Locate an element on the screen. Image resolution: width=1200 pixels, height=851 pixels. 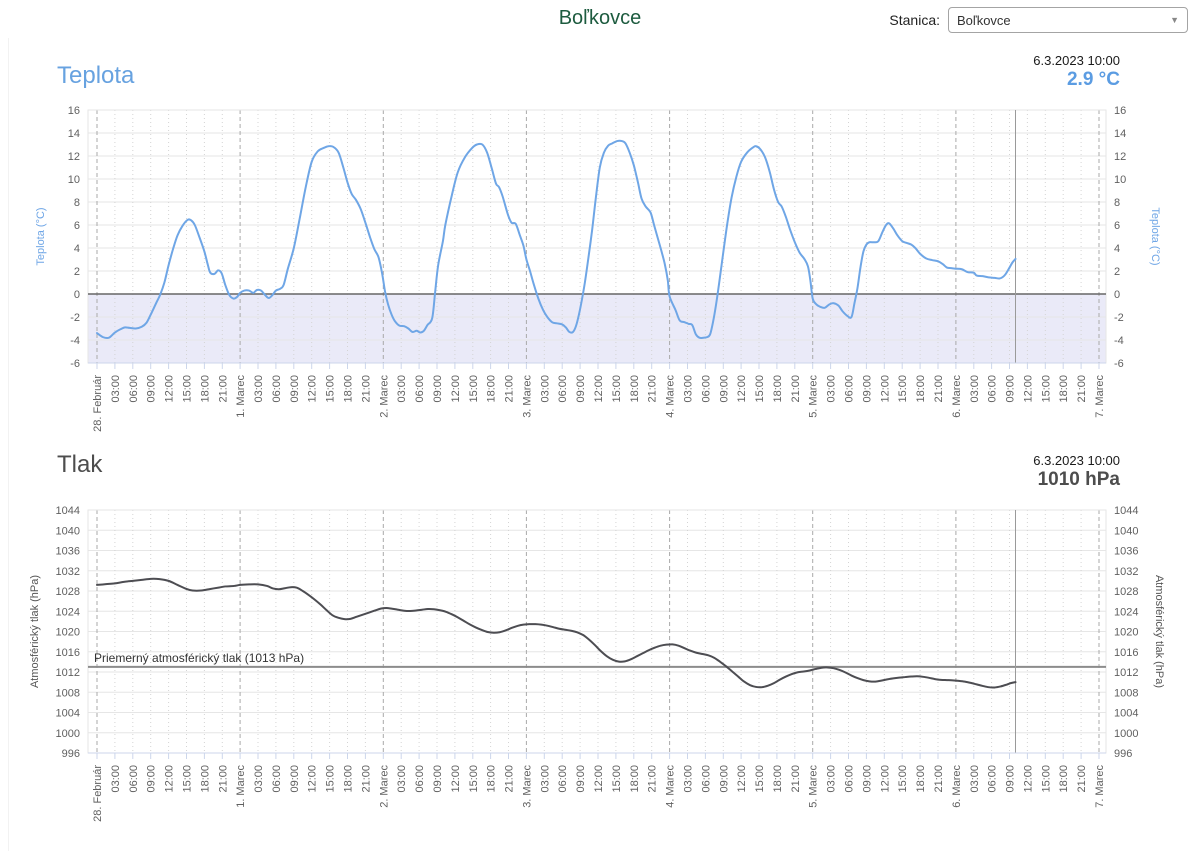
temperature-current-value: 2.9 °C is located at coordinates (1093, 79).